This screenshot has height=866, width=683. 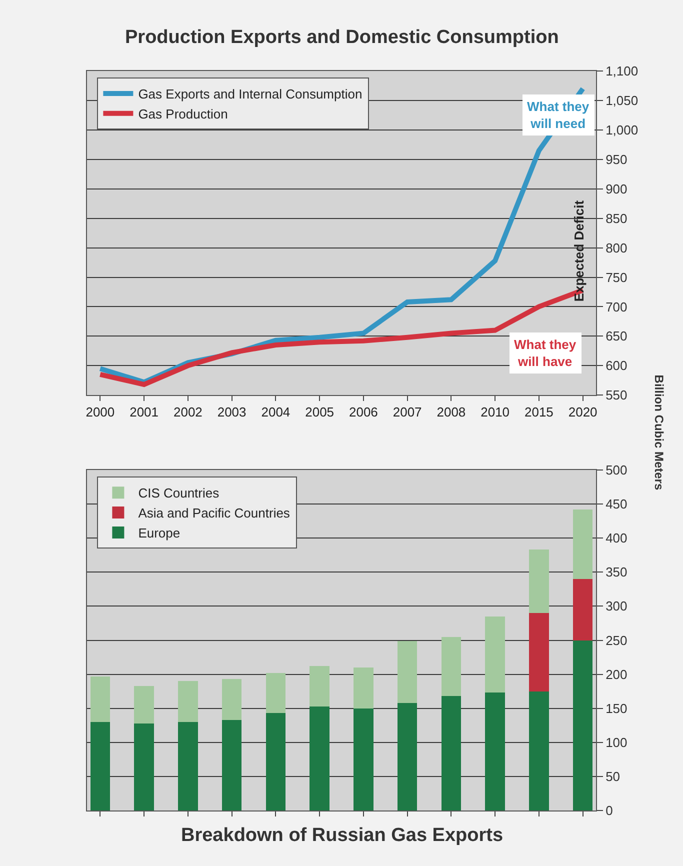 I want to click on annotation: Expected Deficit, so click(x=578, y=251).